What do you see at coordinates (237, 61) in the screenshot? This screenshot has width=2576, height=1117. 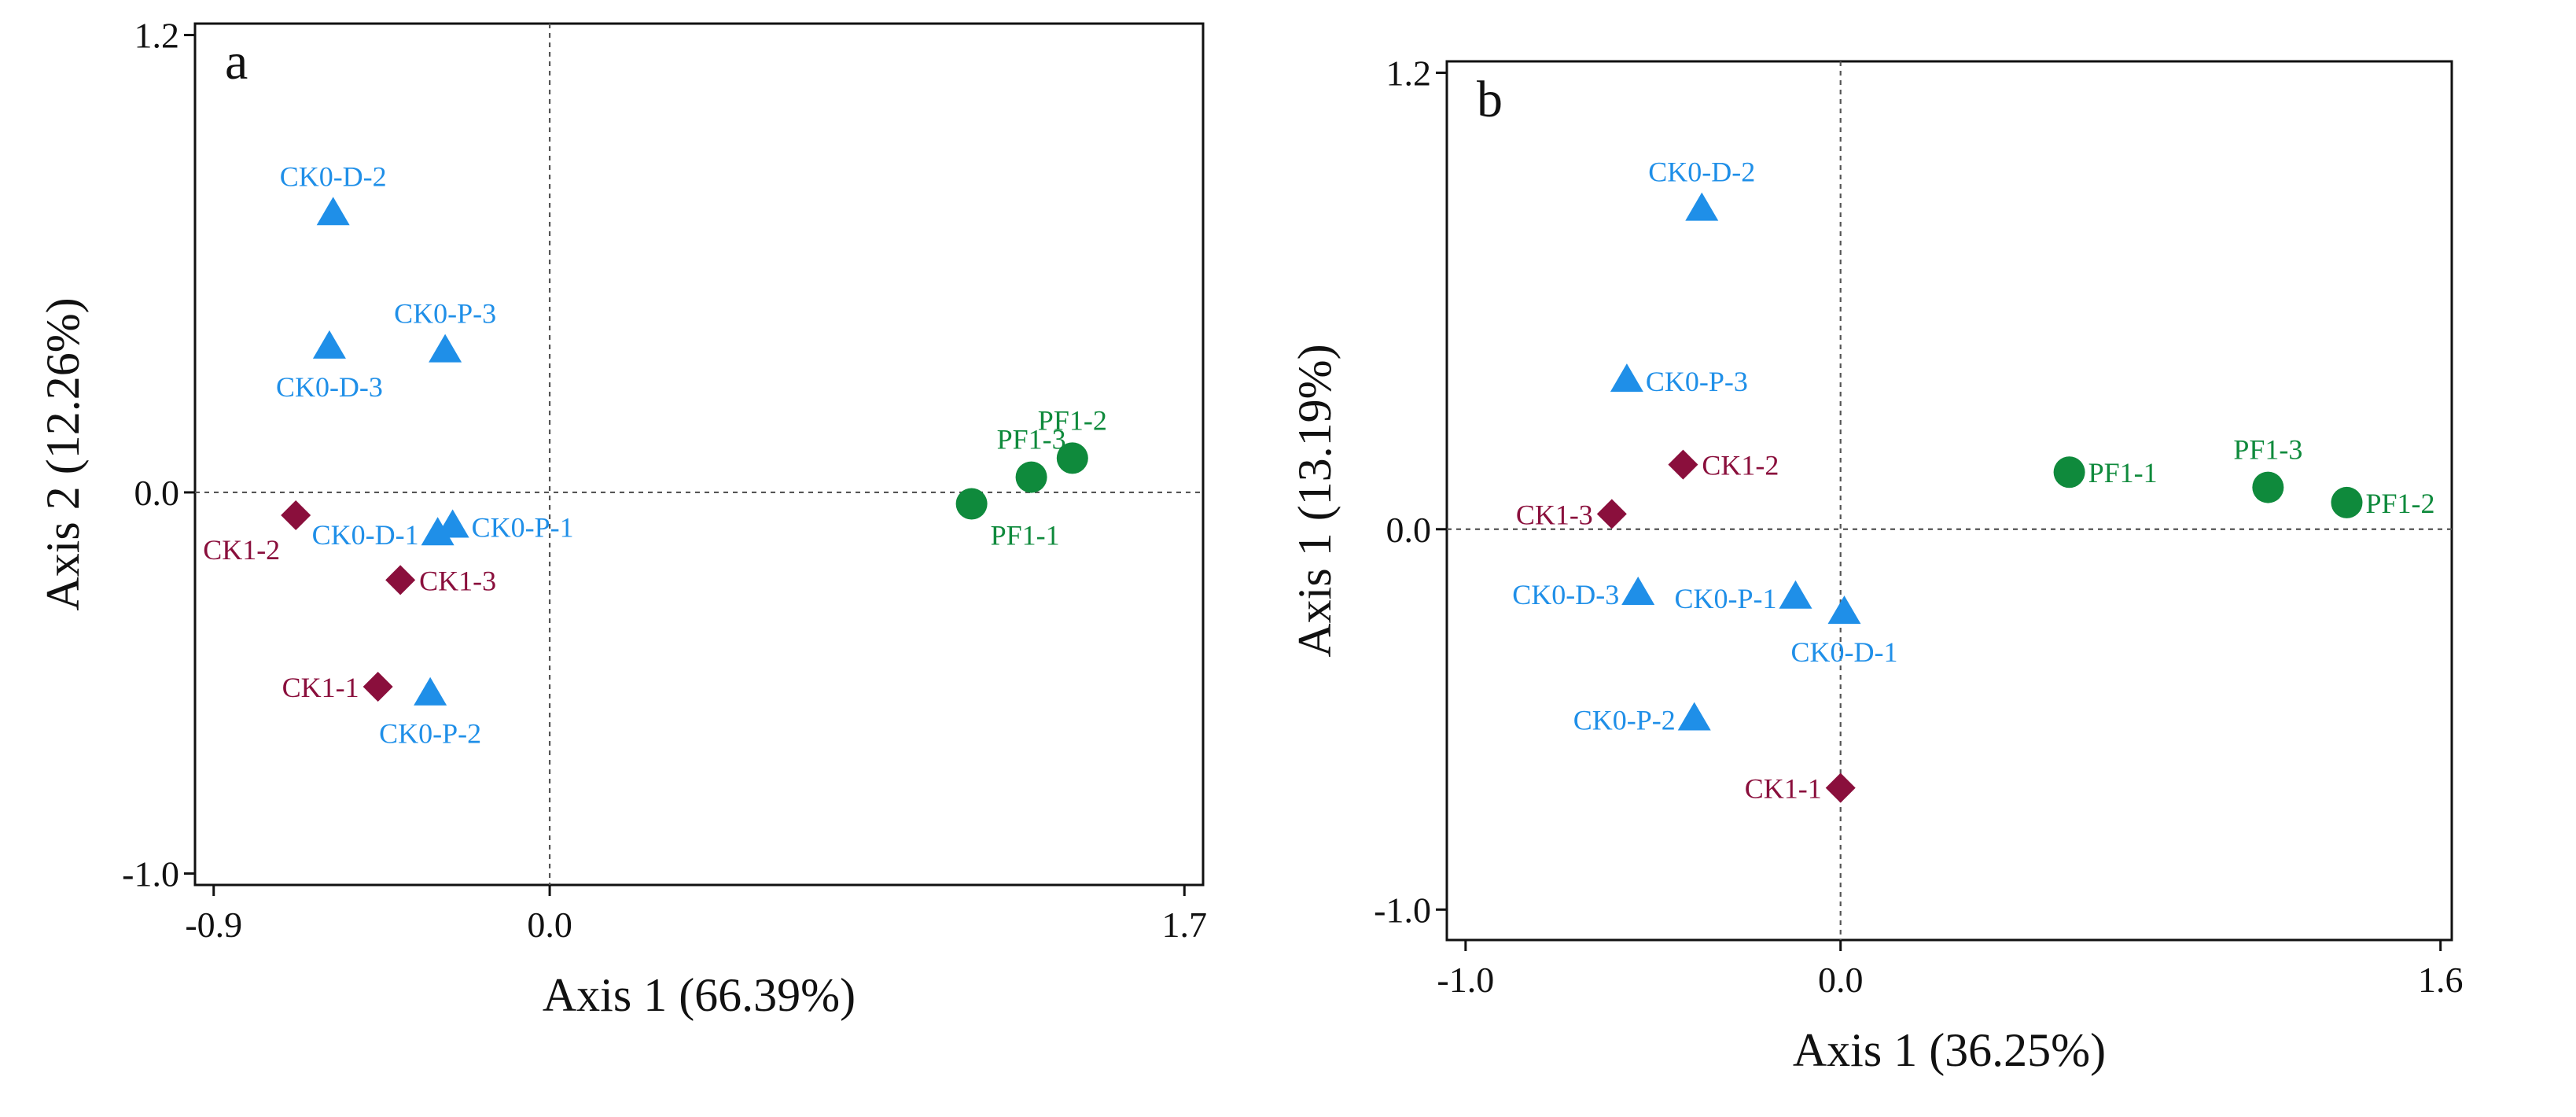 I see `panel-label: a` at bounding box center [237, 61].